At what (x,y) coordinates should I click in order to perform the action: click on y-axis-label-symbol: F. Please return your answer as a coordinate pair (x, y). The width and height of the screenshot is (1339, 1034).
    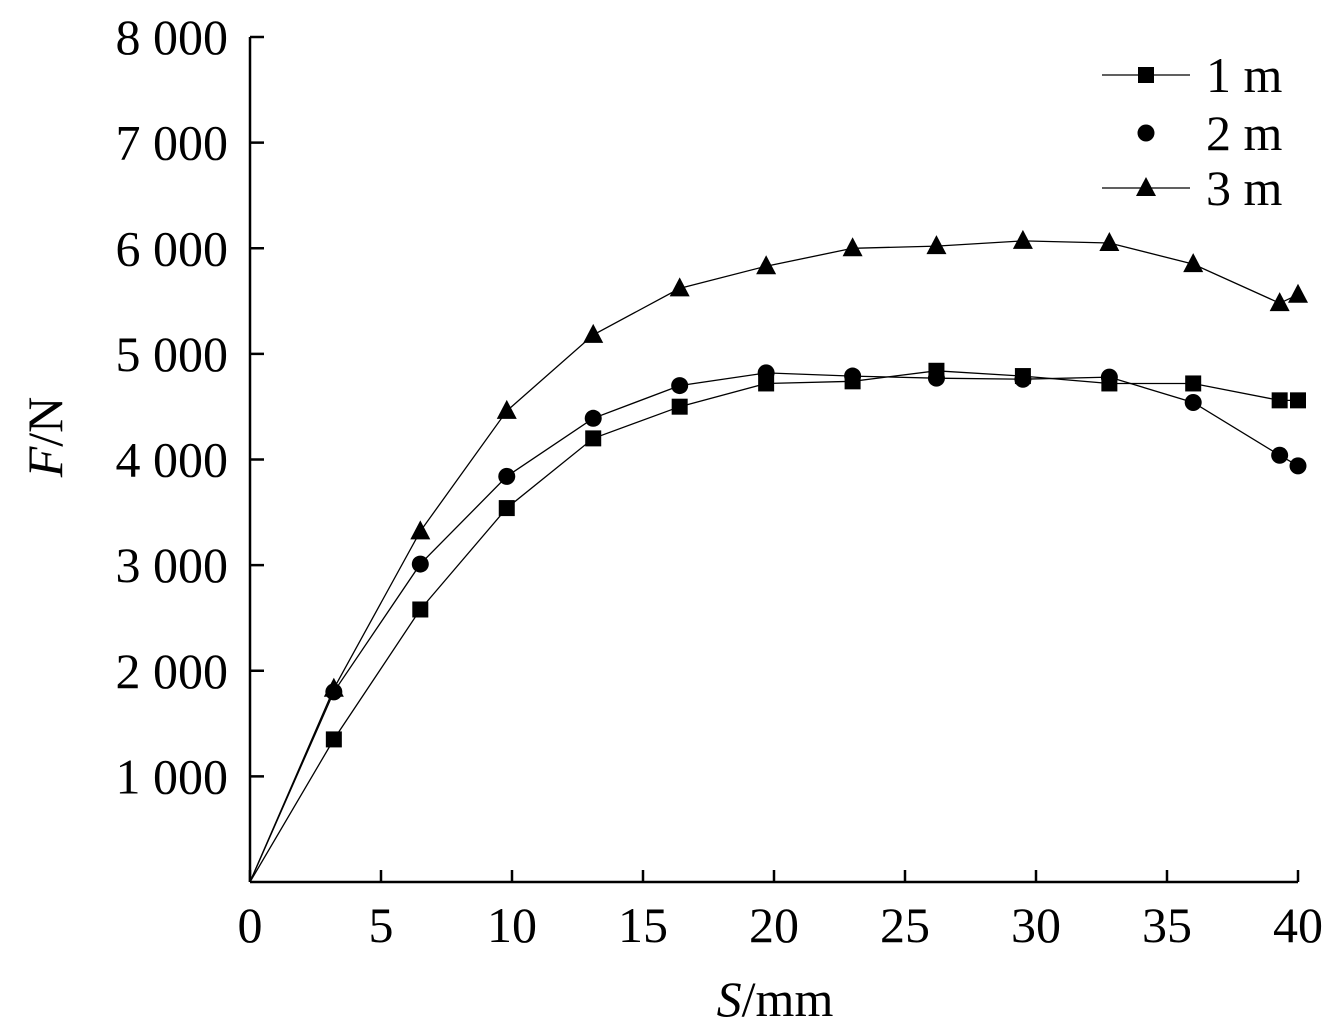
    Looking at the image, I should click on (45, 462).